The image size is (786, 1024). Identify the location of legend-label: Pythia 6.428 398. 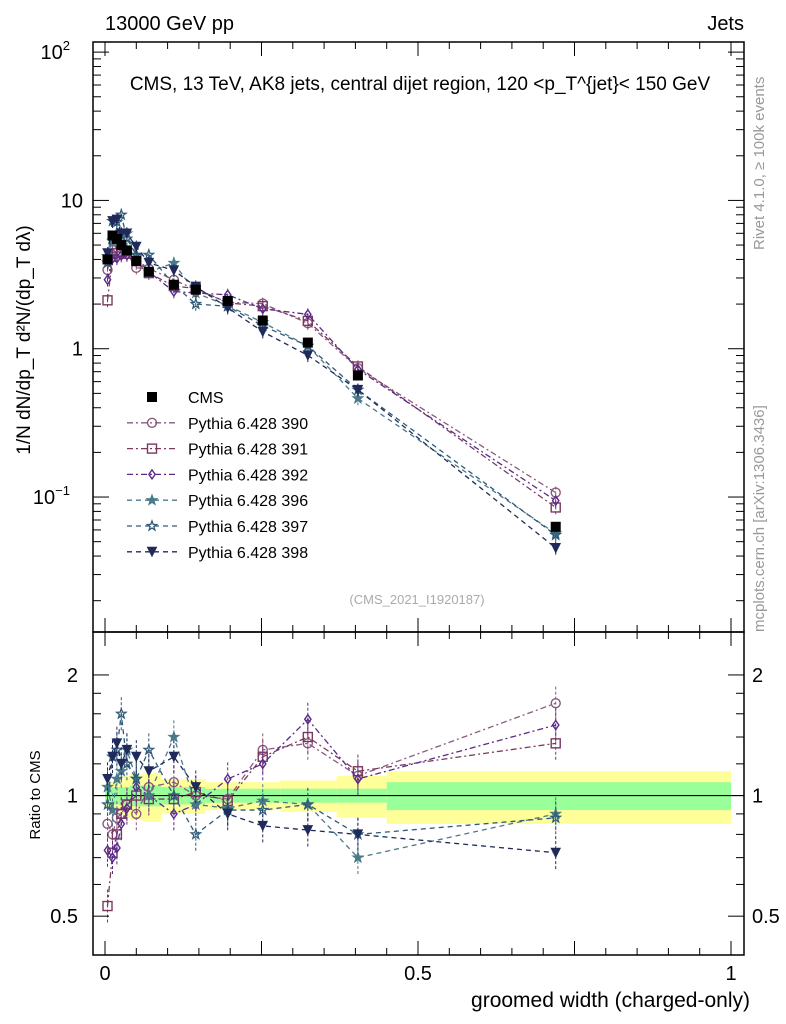
(248, 553).